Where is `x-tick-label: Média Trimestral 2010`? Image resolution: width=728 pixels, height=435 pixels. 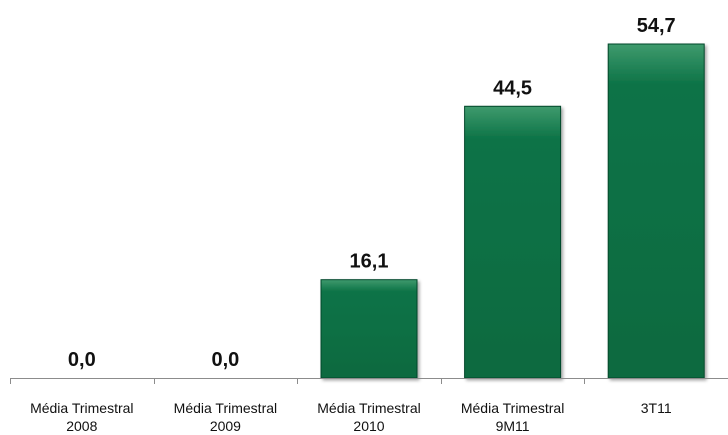 x-tick-label: Média Trimestral 2010 is located at coordinates (368, 417).